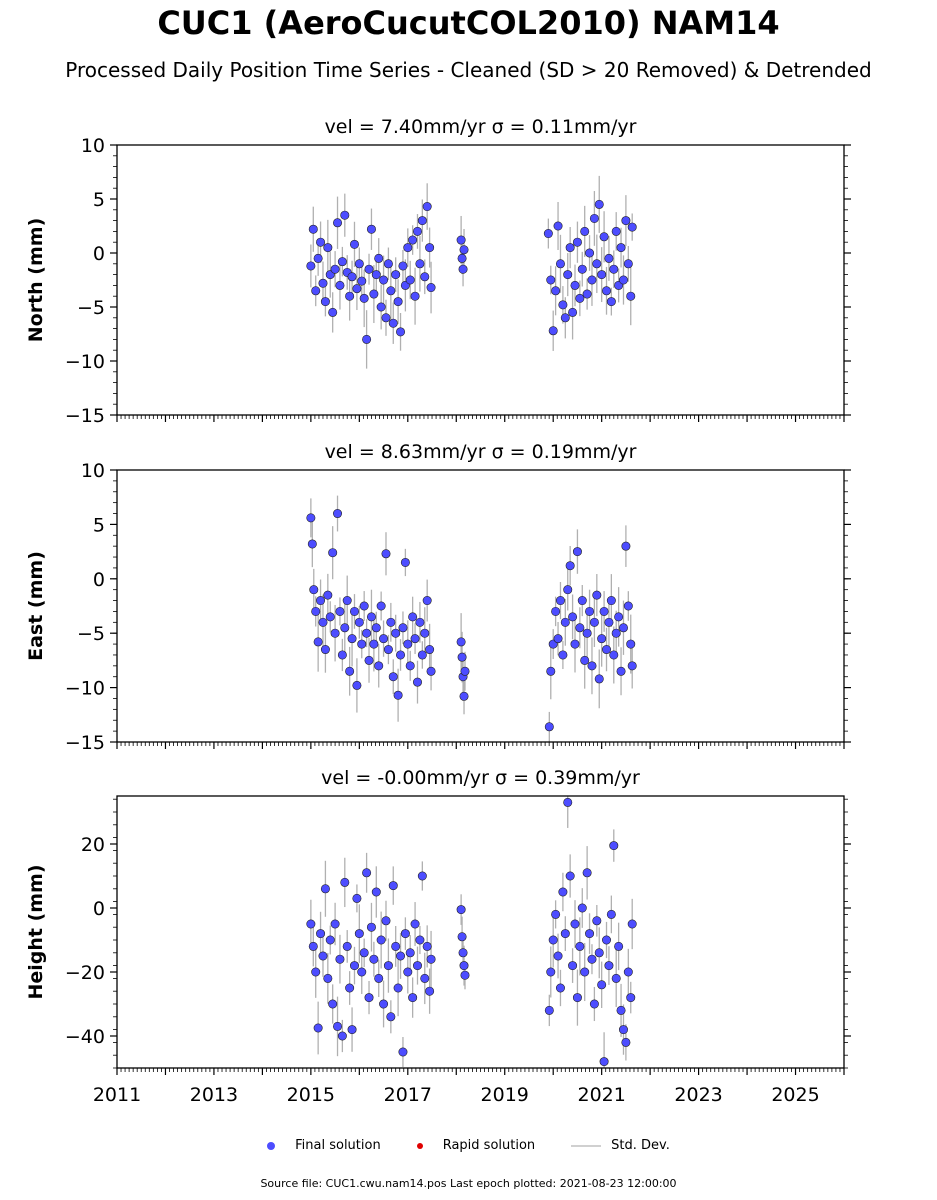 The image size is (937, 1200). Describe the element at coordinates (586, 1145) in the screenshot. I see `std-dev-line-icon` at that location.